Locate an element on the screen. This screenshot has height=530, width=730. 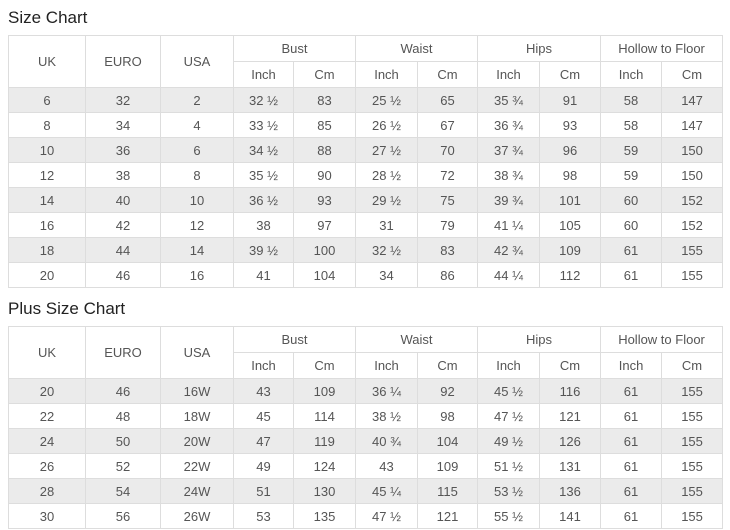
table-cell: 85 is located at coordinates (324, 125).